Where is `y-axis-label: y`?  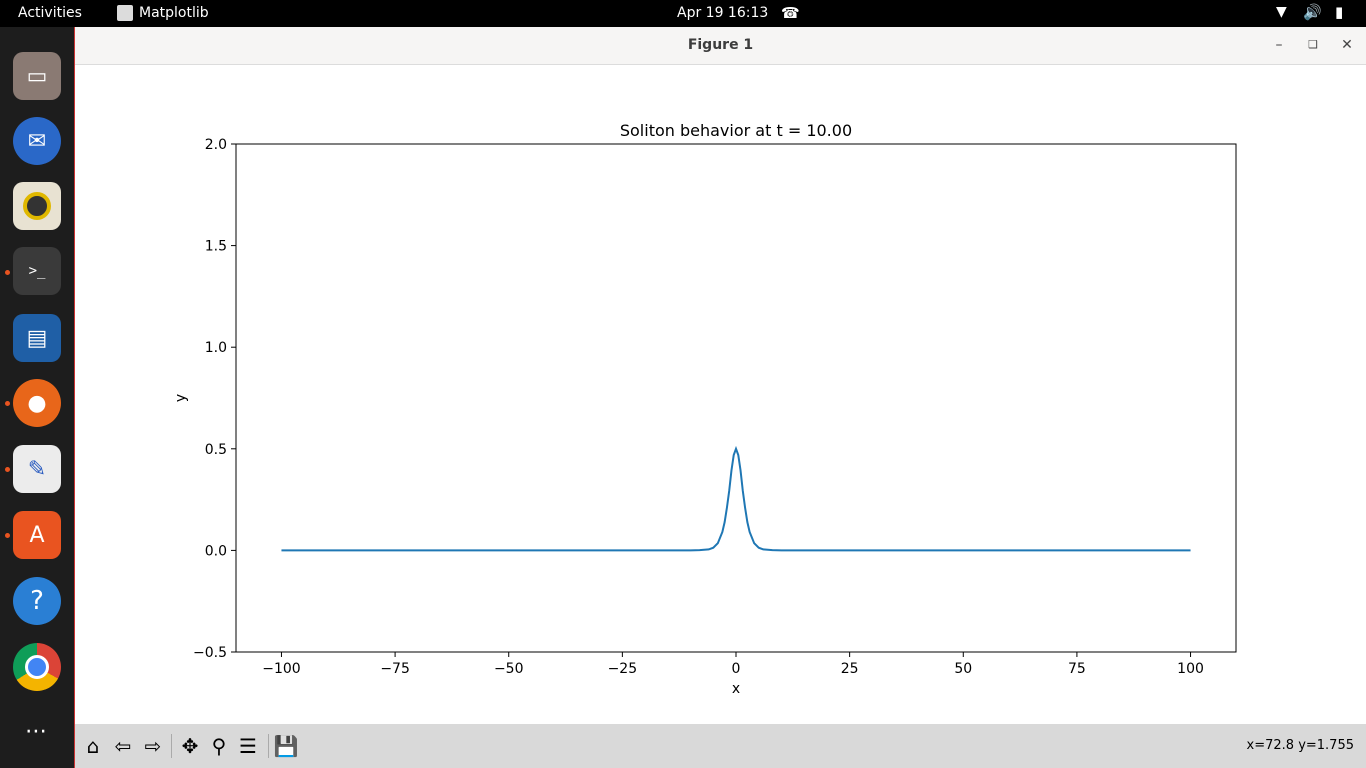
y-axis-label: y is located at coordinates (181, 398).